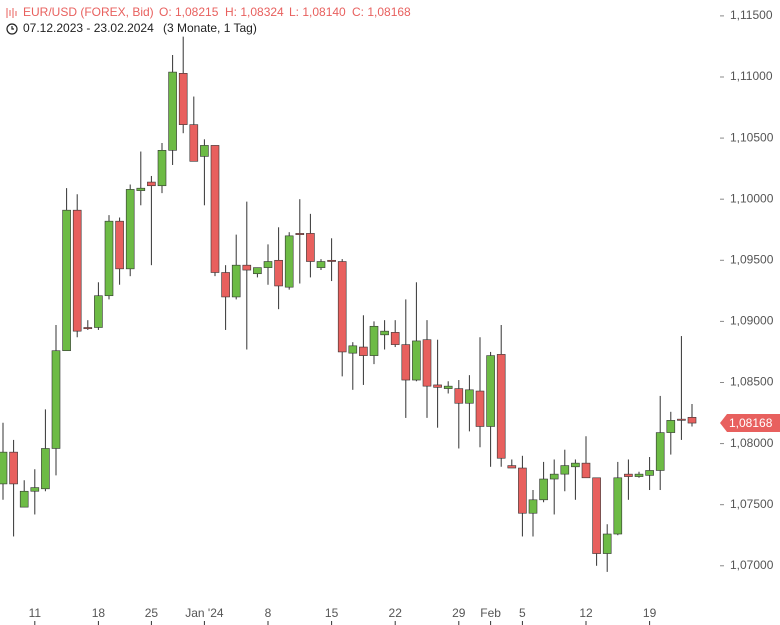 This screenshot has height=625, width=780. What do you see at coordinates (522, 613) in the screenshot?
I see `x-tick-label: 5` at bounding box center [522, 613].